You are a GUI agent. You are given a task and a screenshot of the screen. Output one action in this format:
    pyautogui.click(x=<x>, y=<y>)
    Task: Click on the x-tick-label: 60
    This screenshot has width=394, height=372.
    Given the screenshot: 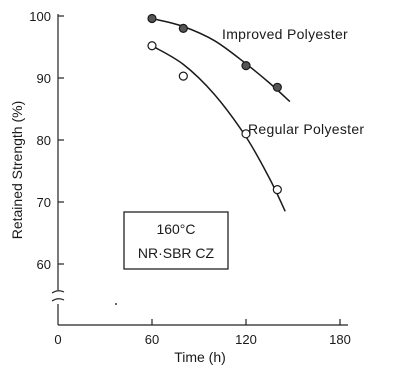 What is the action you would take?
    pyautogui.click(x=152, y=339)
    